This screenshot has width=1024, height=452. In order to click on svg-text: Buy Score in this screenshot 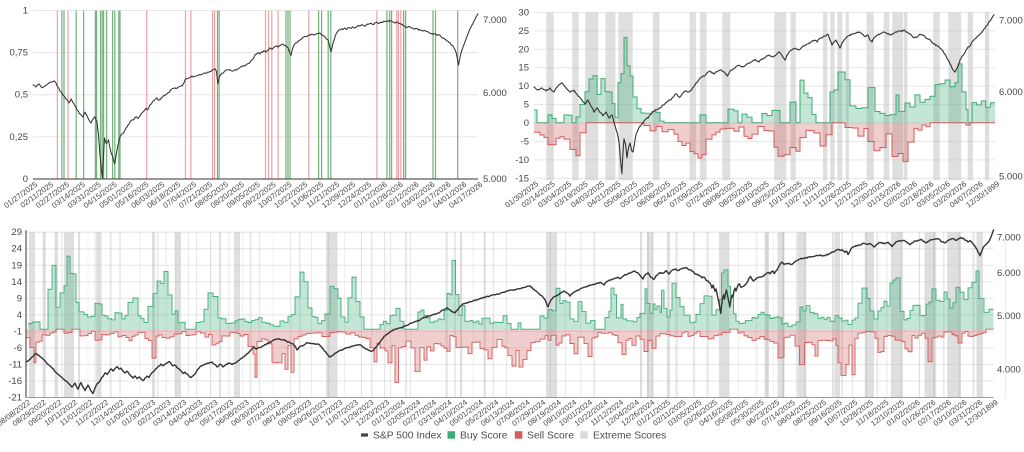, I will do `click(484, 436)`.